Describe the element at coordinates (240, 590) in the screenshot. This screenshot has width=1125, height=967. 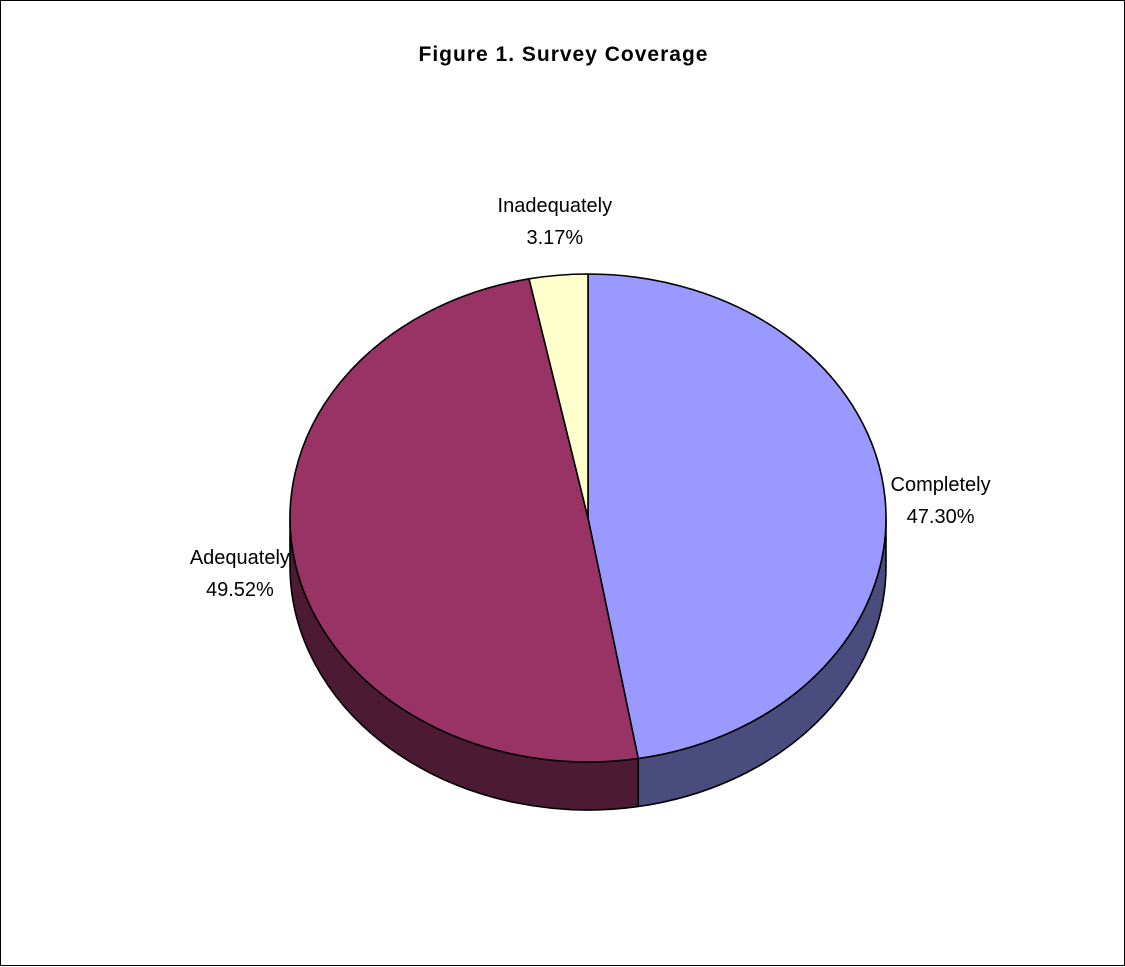
I see `data-label-percent: 49.52%` at that location.